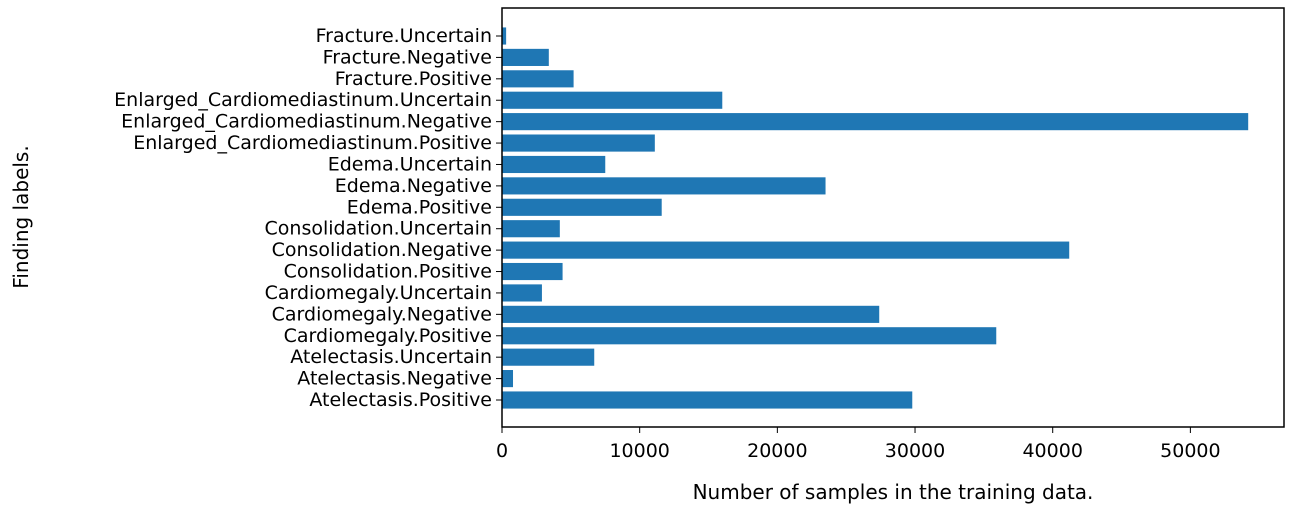 The image size is (1294, 509). Describe the element at coordinates (382, 250) in the screenshot. I see `category-label: Consolidation.Negative` at that location.